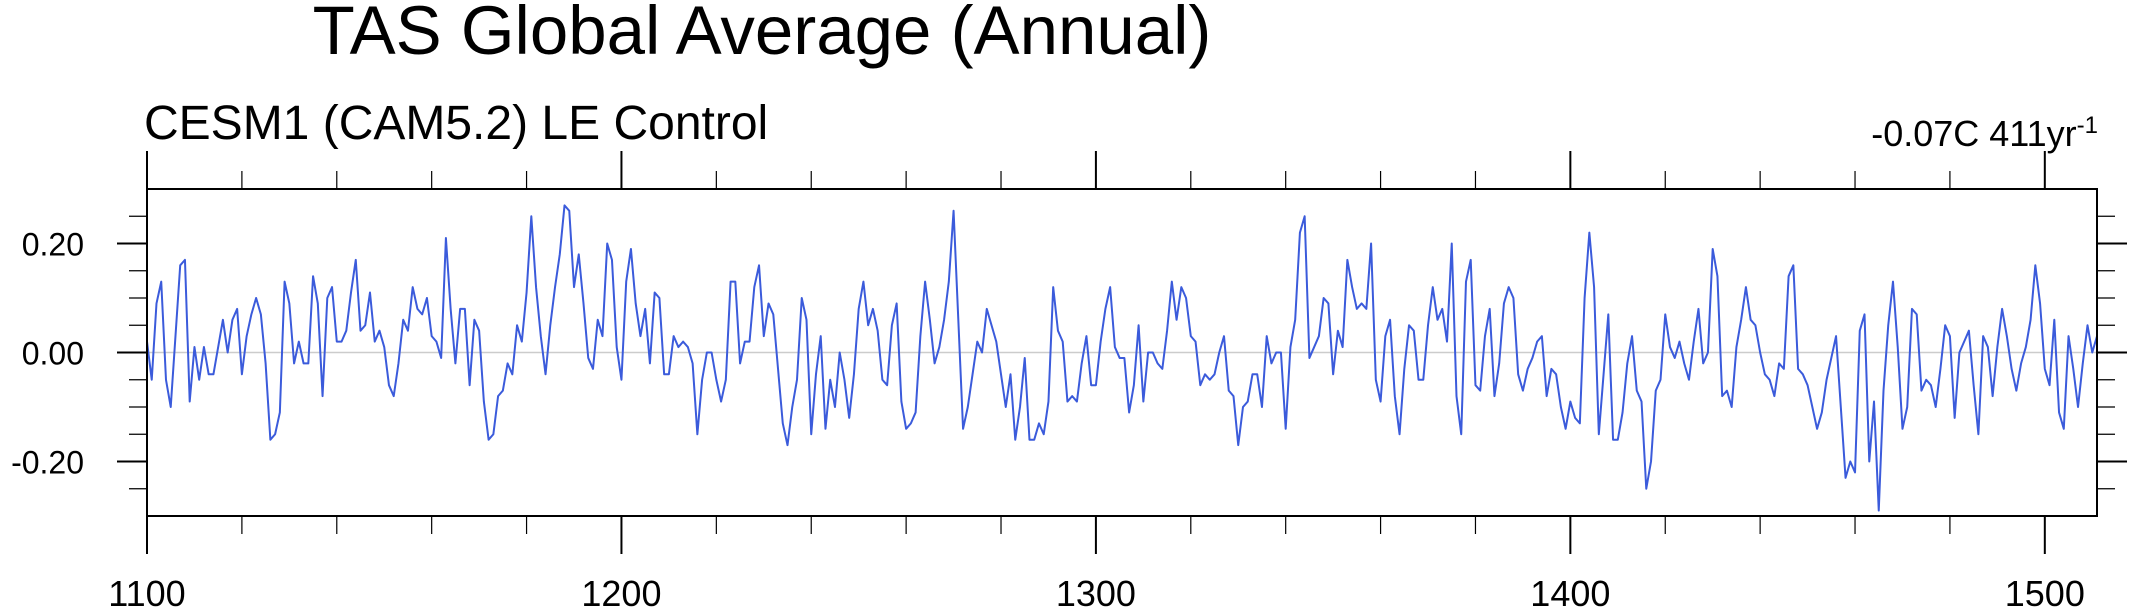  I want to click on trend-unit-superscript: -1, so click(2087, 125).